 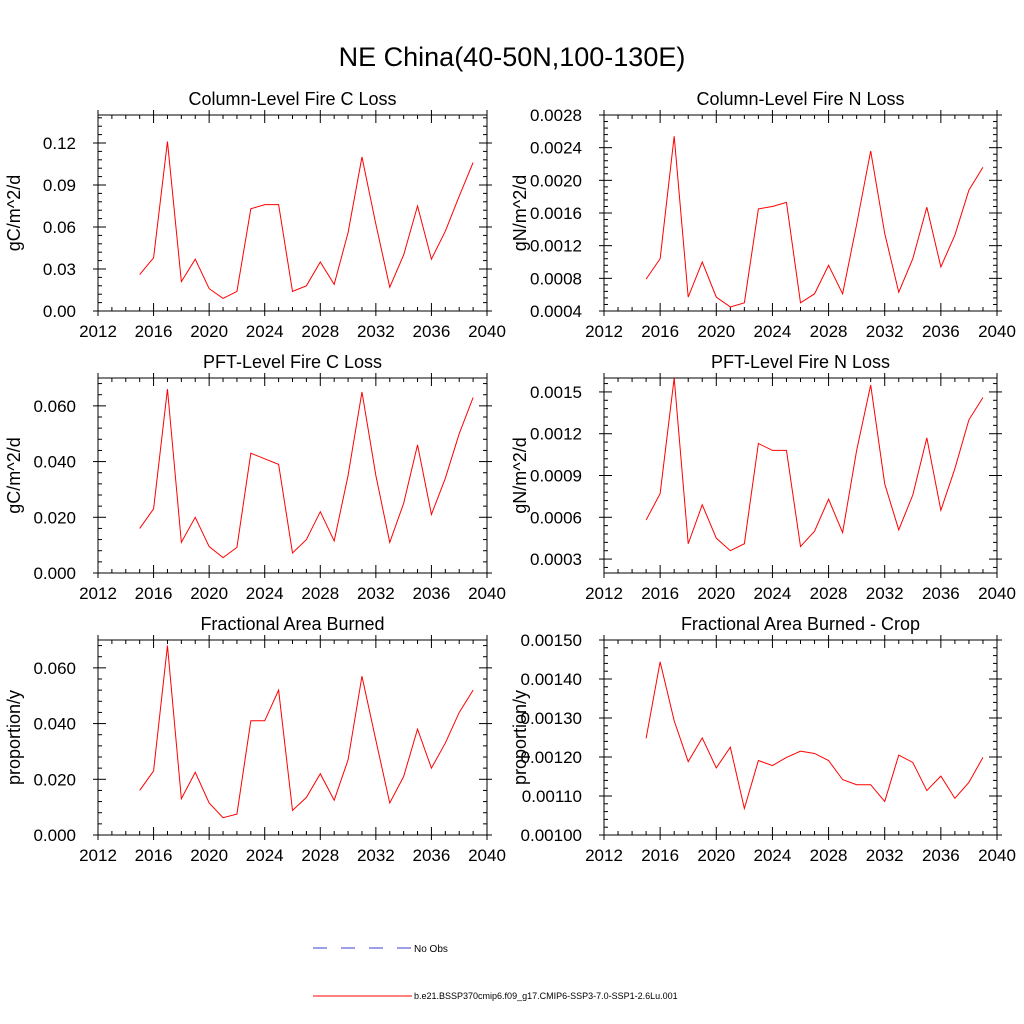 I want to click on y-tick-label: 0.12, so click(x=59, y=143).